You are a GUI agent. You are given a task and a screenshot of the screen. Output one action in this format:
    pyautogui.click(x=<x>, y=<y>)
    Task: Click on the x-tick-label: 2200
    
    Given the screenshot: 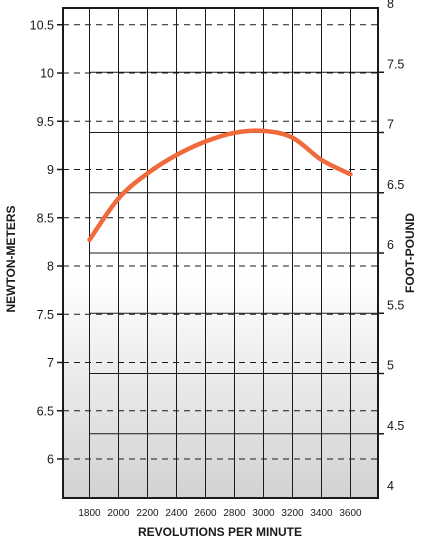 What is the action you would take?
    pyautogui.click(x=147, y=513)
    